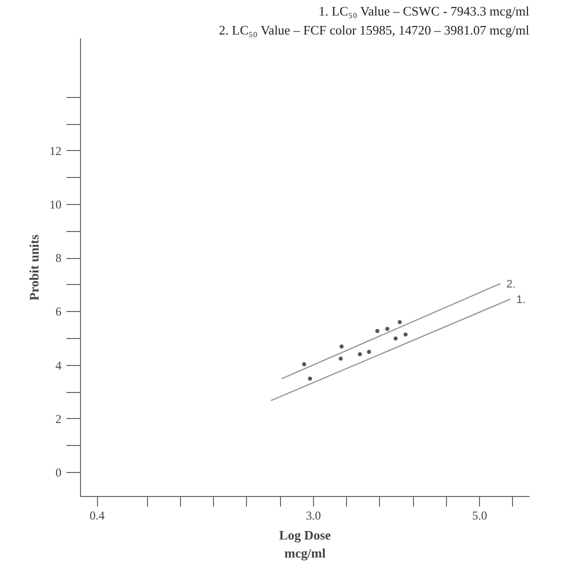 The width and height of the screenshot is (569, 576). Describe the element at coordinates (305, 544) in the screenshot. I see `x-axis-title: Log Dose mcg/ml` at that location.